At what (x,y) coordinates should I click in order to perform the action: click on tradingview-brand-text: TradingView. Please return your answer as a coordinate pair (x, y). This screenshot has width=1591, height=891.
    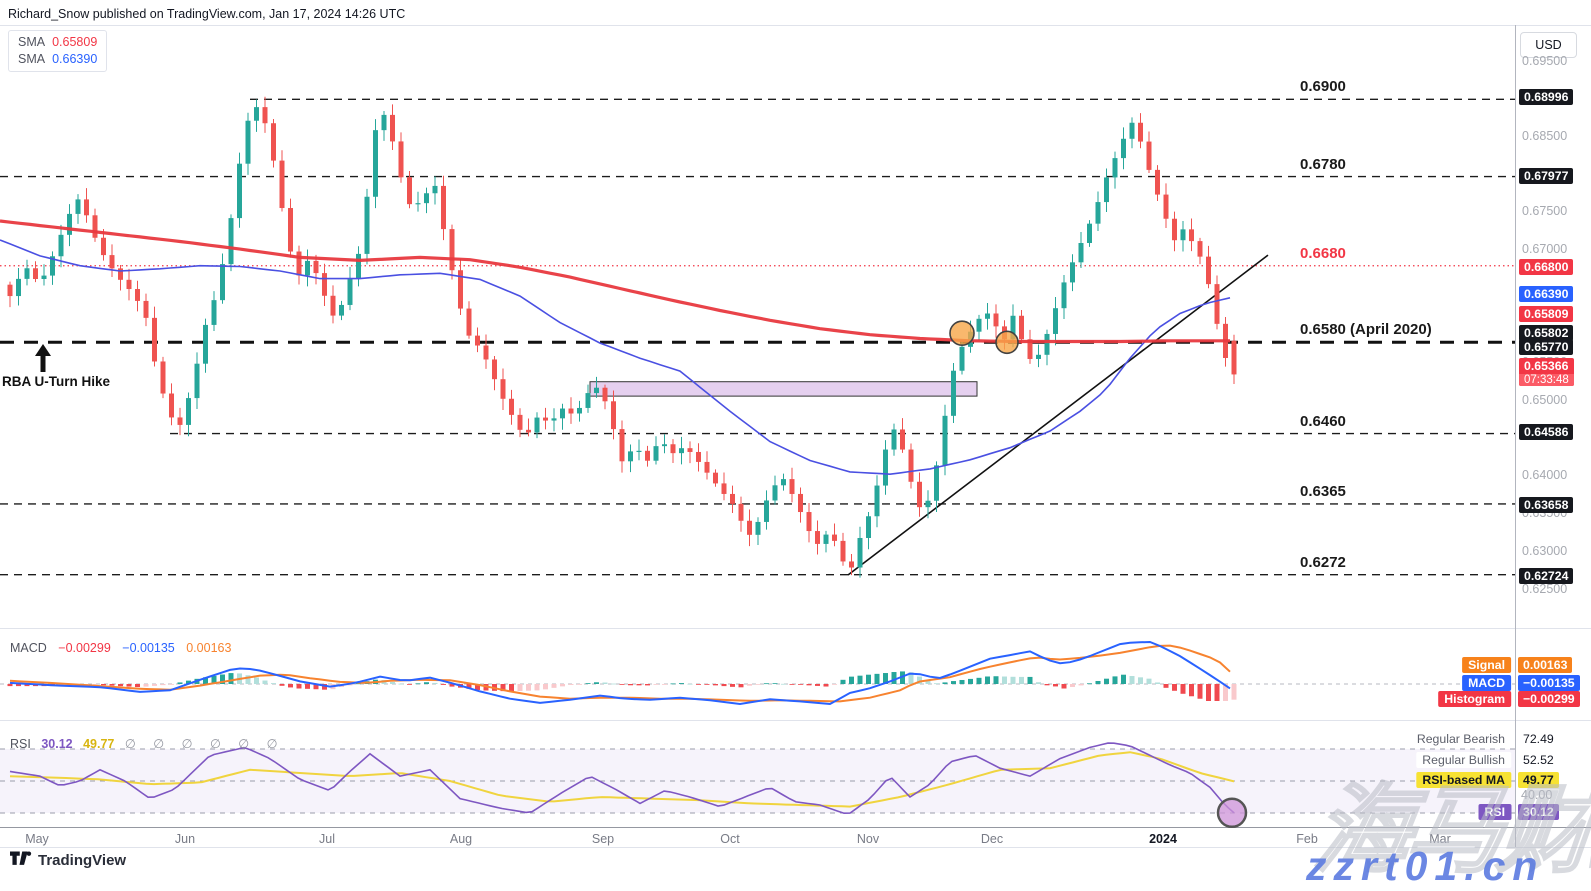
    Looking at the image, I should click on (82, 860).